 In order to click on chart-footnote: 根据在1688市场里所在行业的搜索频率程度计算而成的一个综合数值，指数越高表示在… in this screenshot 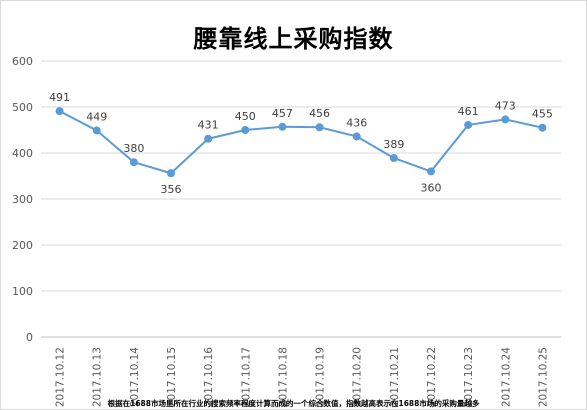, I will do `click(293, 403)`.